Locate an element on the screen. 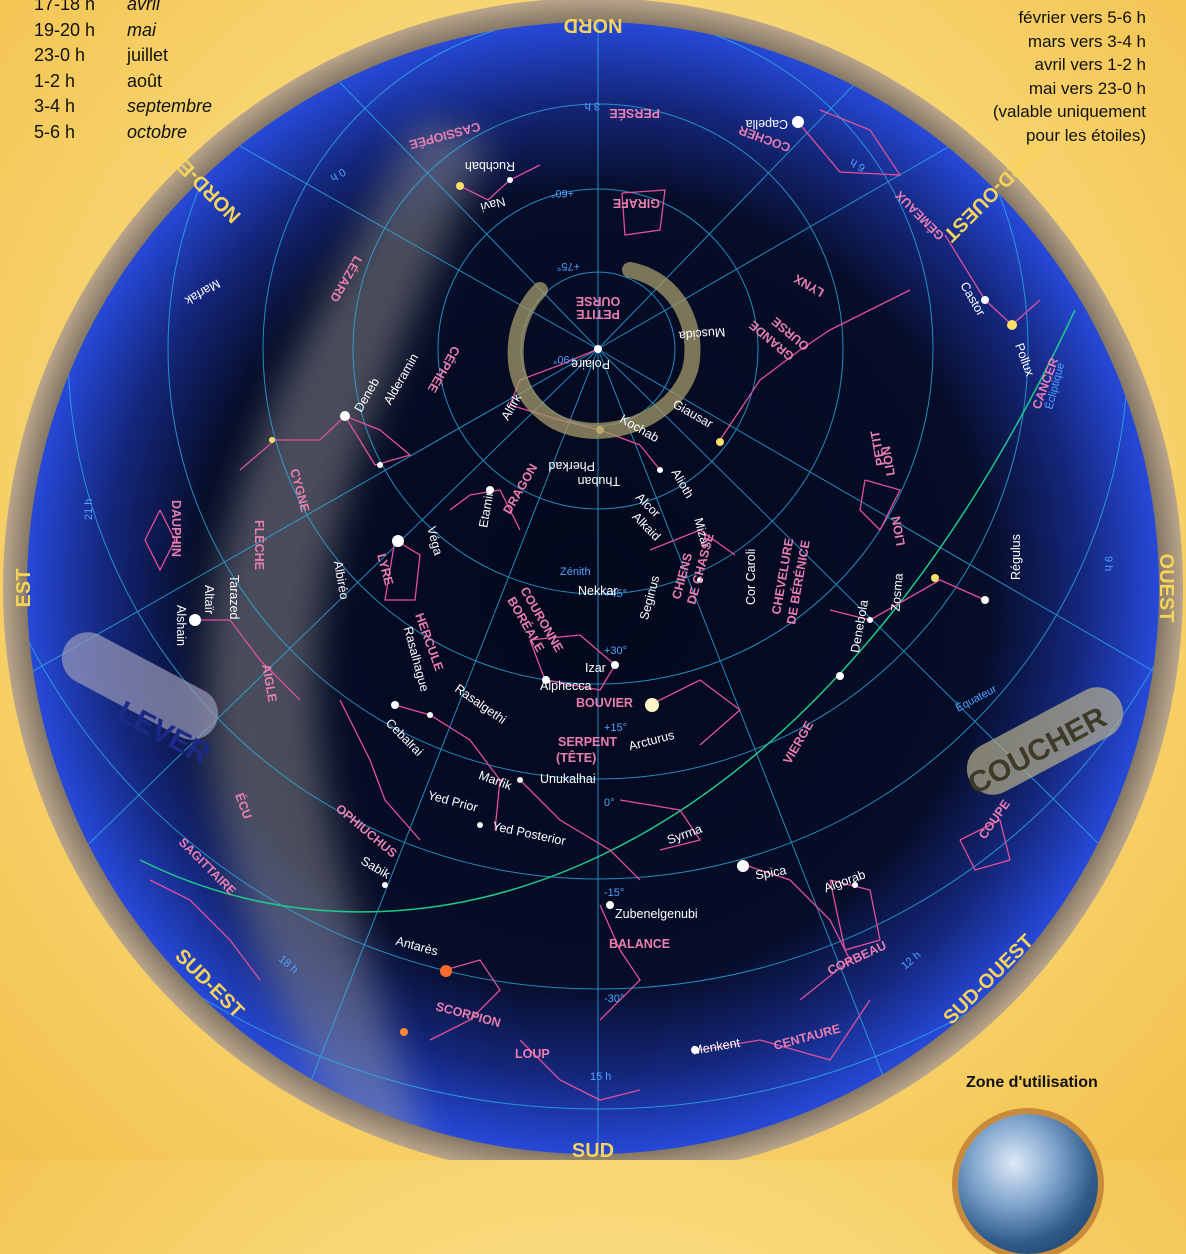 The height and width of the screenshot is (1254, 1186). visibility-row: 23-0 h juillet is located at coordinates (123, 56).